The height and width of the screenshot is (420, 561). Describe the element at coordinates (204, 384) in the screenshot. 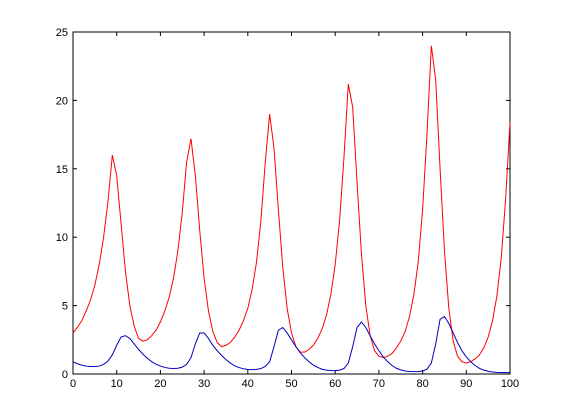

I see `x-tick-label: 30` at that location.